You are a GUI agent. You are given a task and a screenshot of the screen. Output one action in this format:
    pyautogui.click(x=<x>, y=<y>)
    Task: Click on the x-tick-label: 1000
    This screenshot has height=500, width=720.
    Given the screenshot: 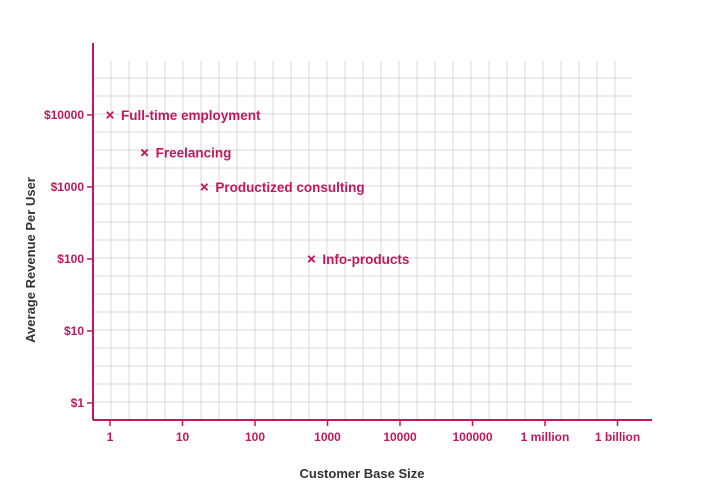 What is the action you would take?
    pyautogui.click(x=327, y=437)
    